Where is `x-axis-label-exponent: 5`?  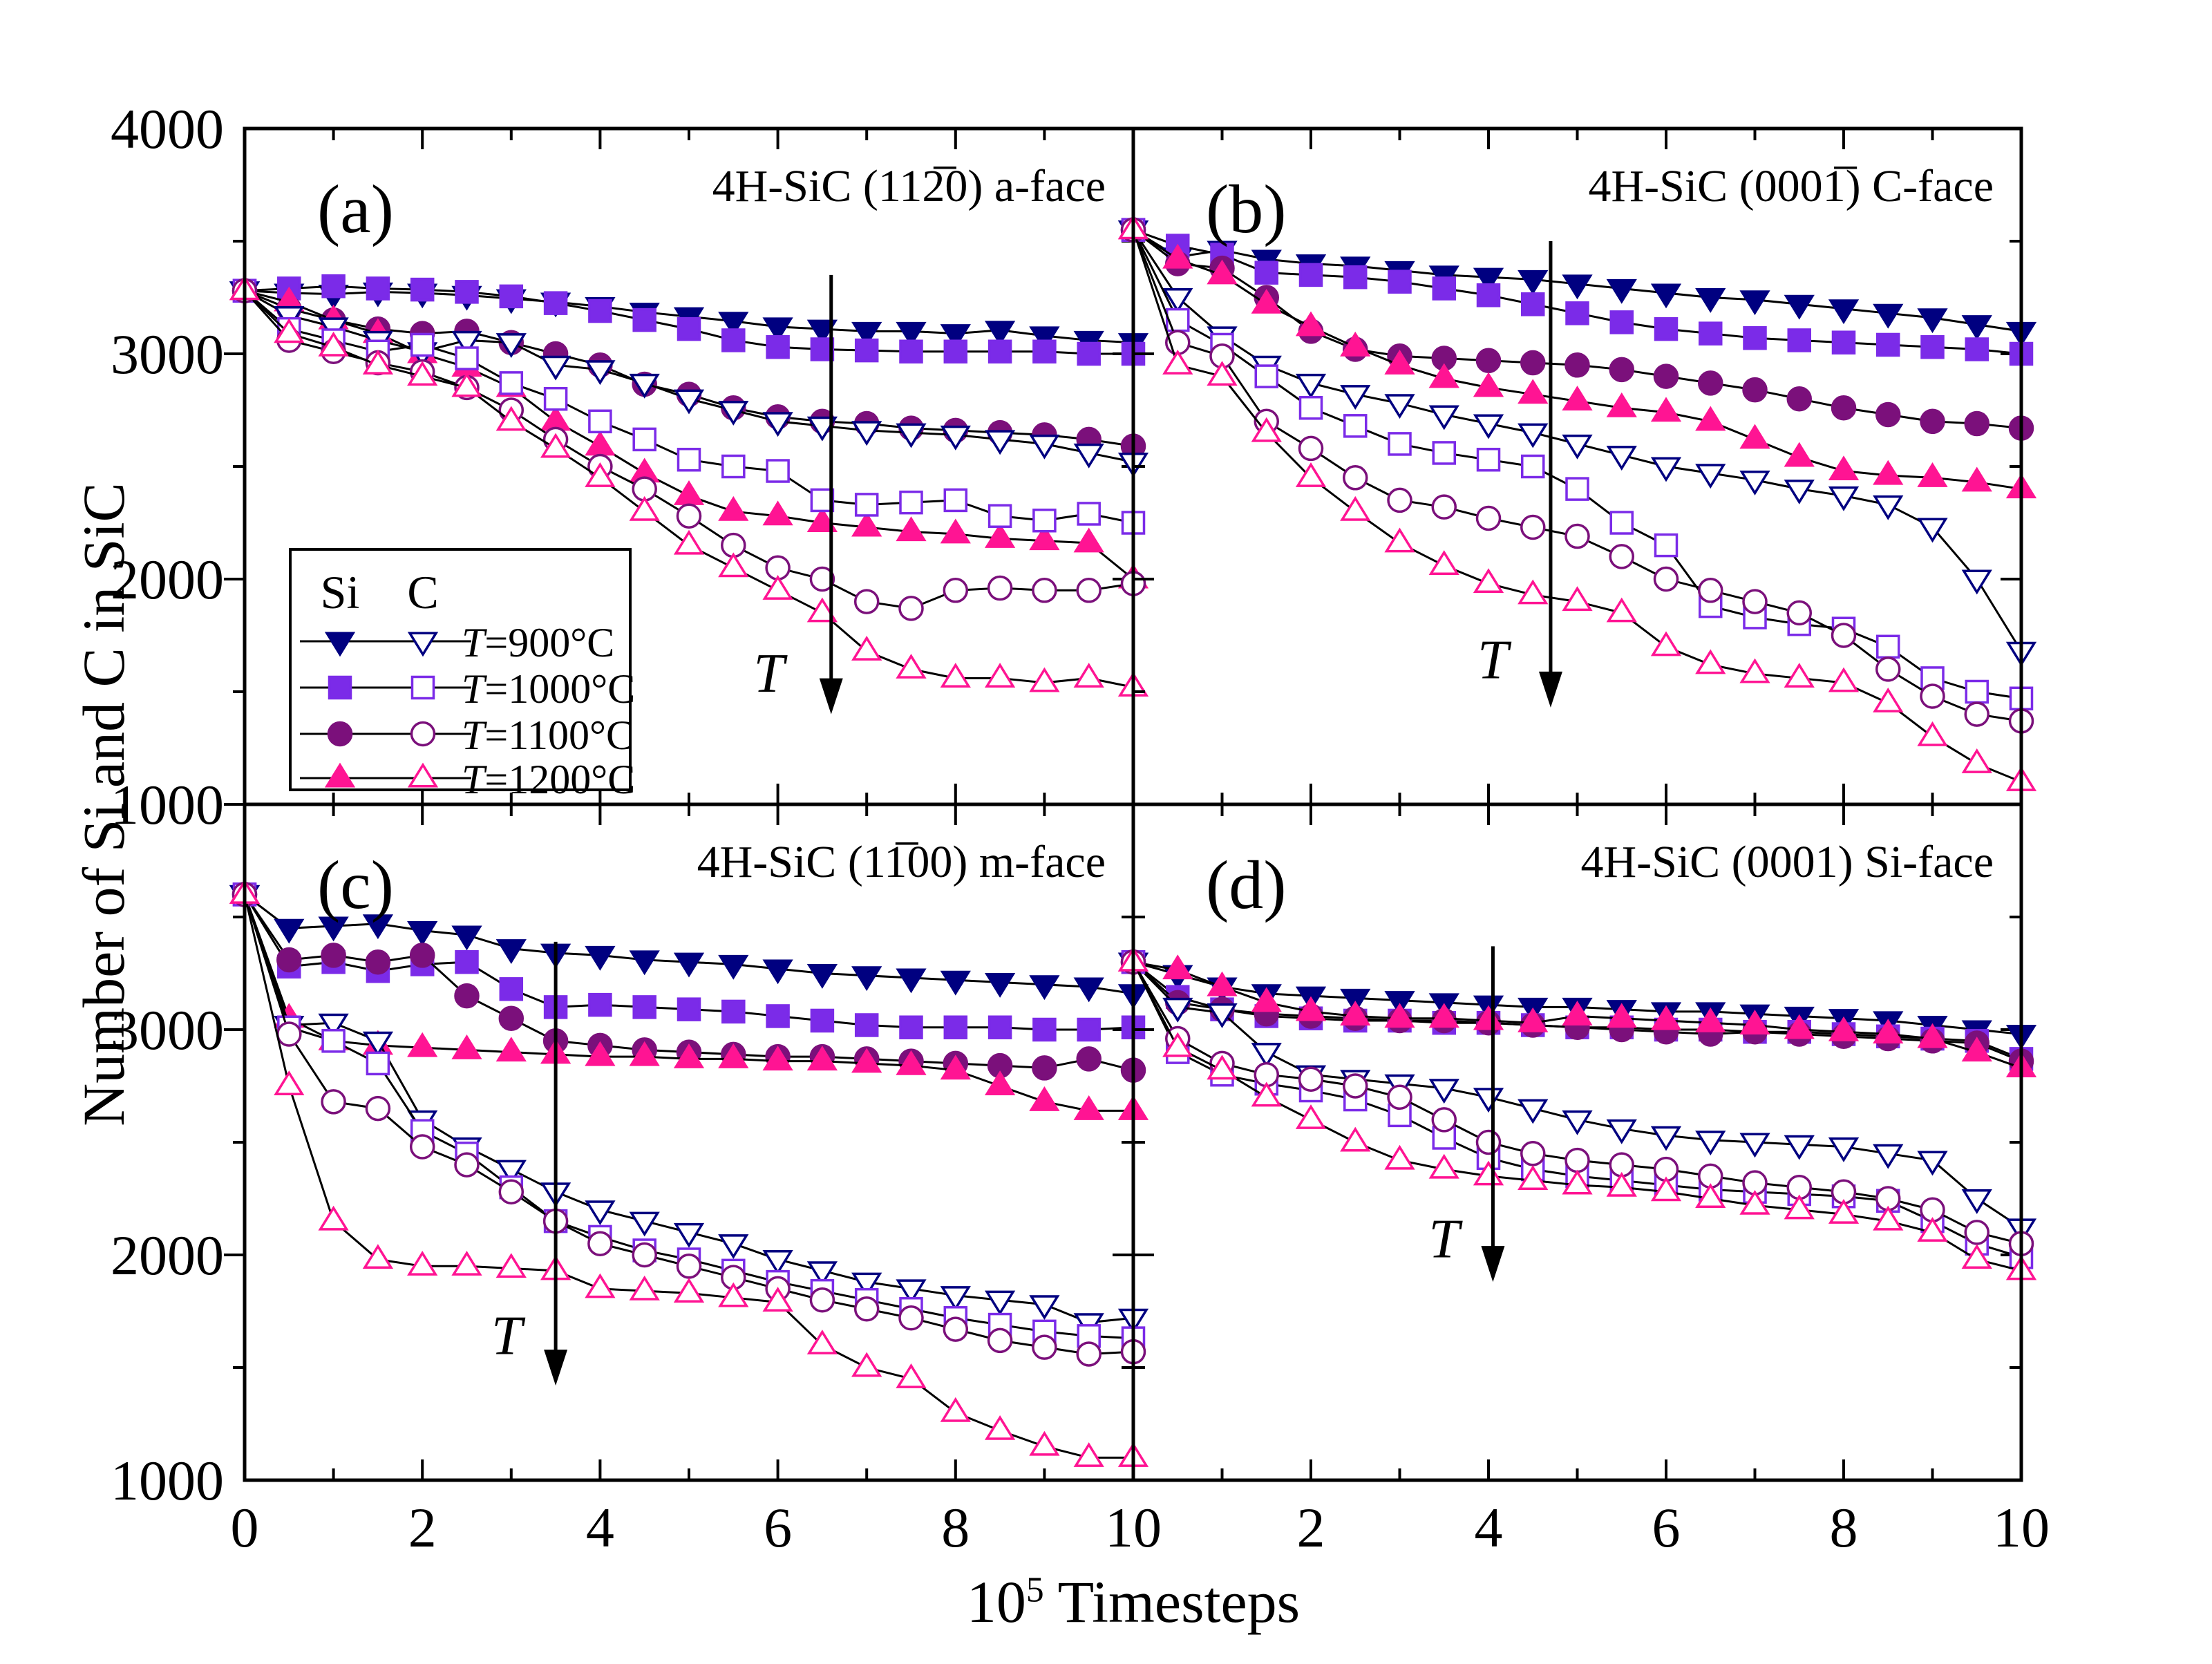 x-axis-label-exponent: 5 is located at coordinates (1034, 1590).